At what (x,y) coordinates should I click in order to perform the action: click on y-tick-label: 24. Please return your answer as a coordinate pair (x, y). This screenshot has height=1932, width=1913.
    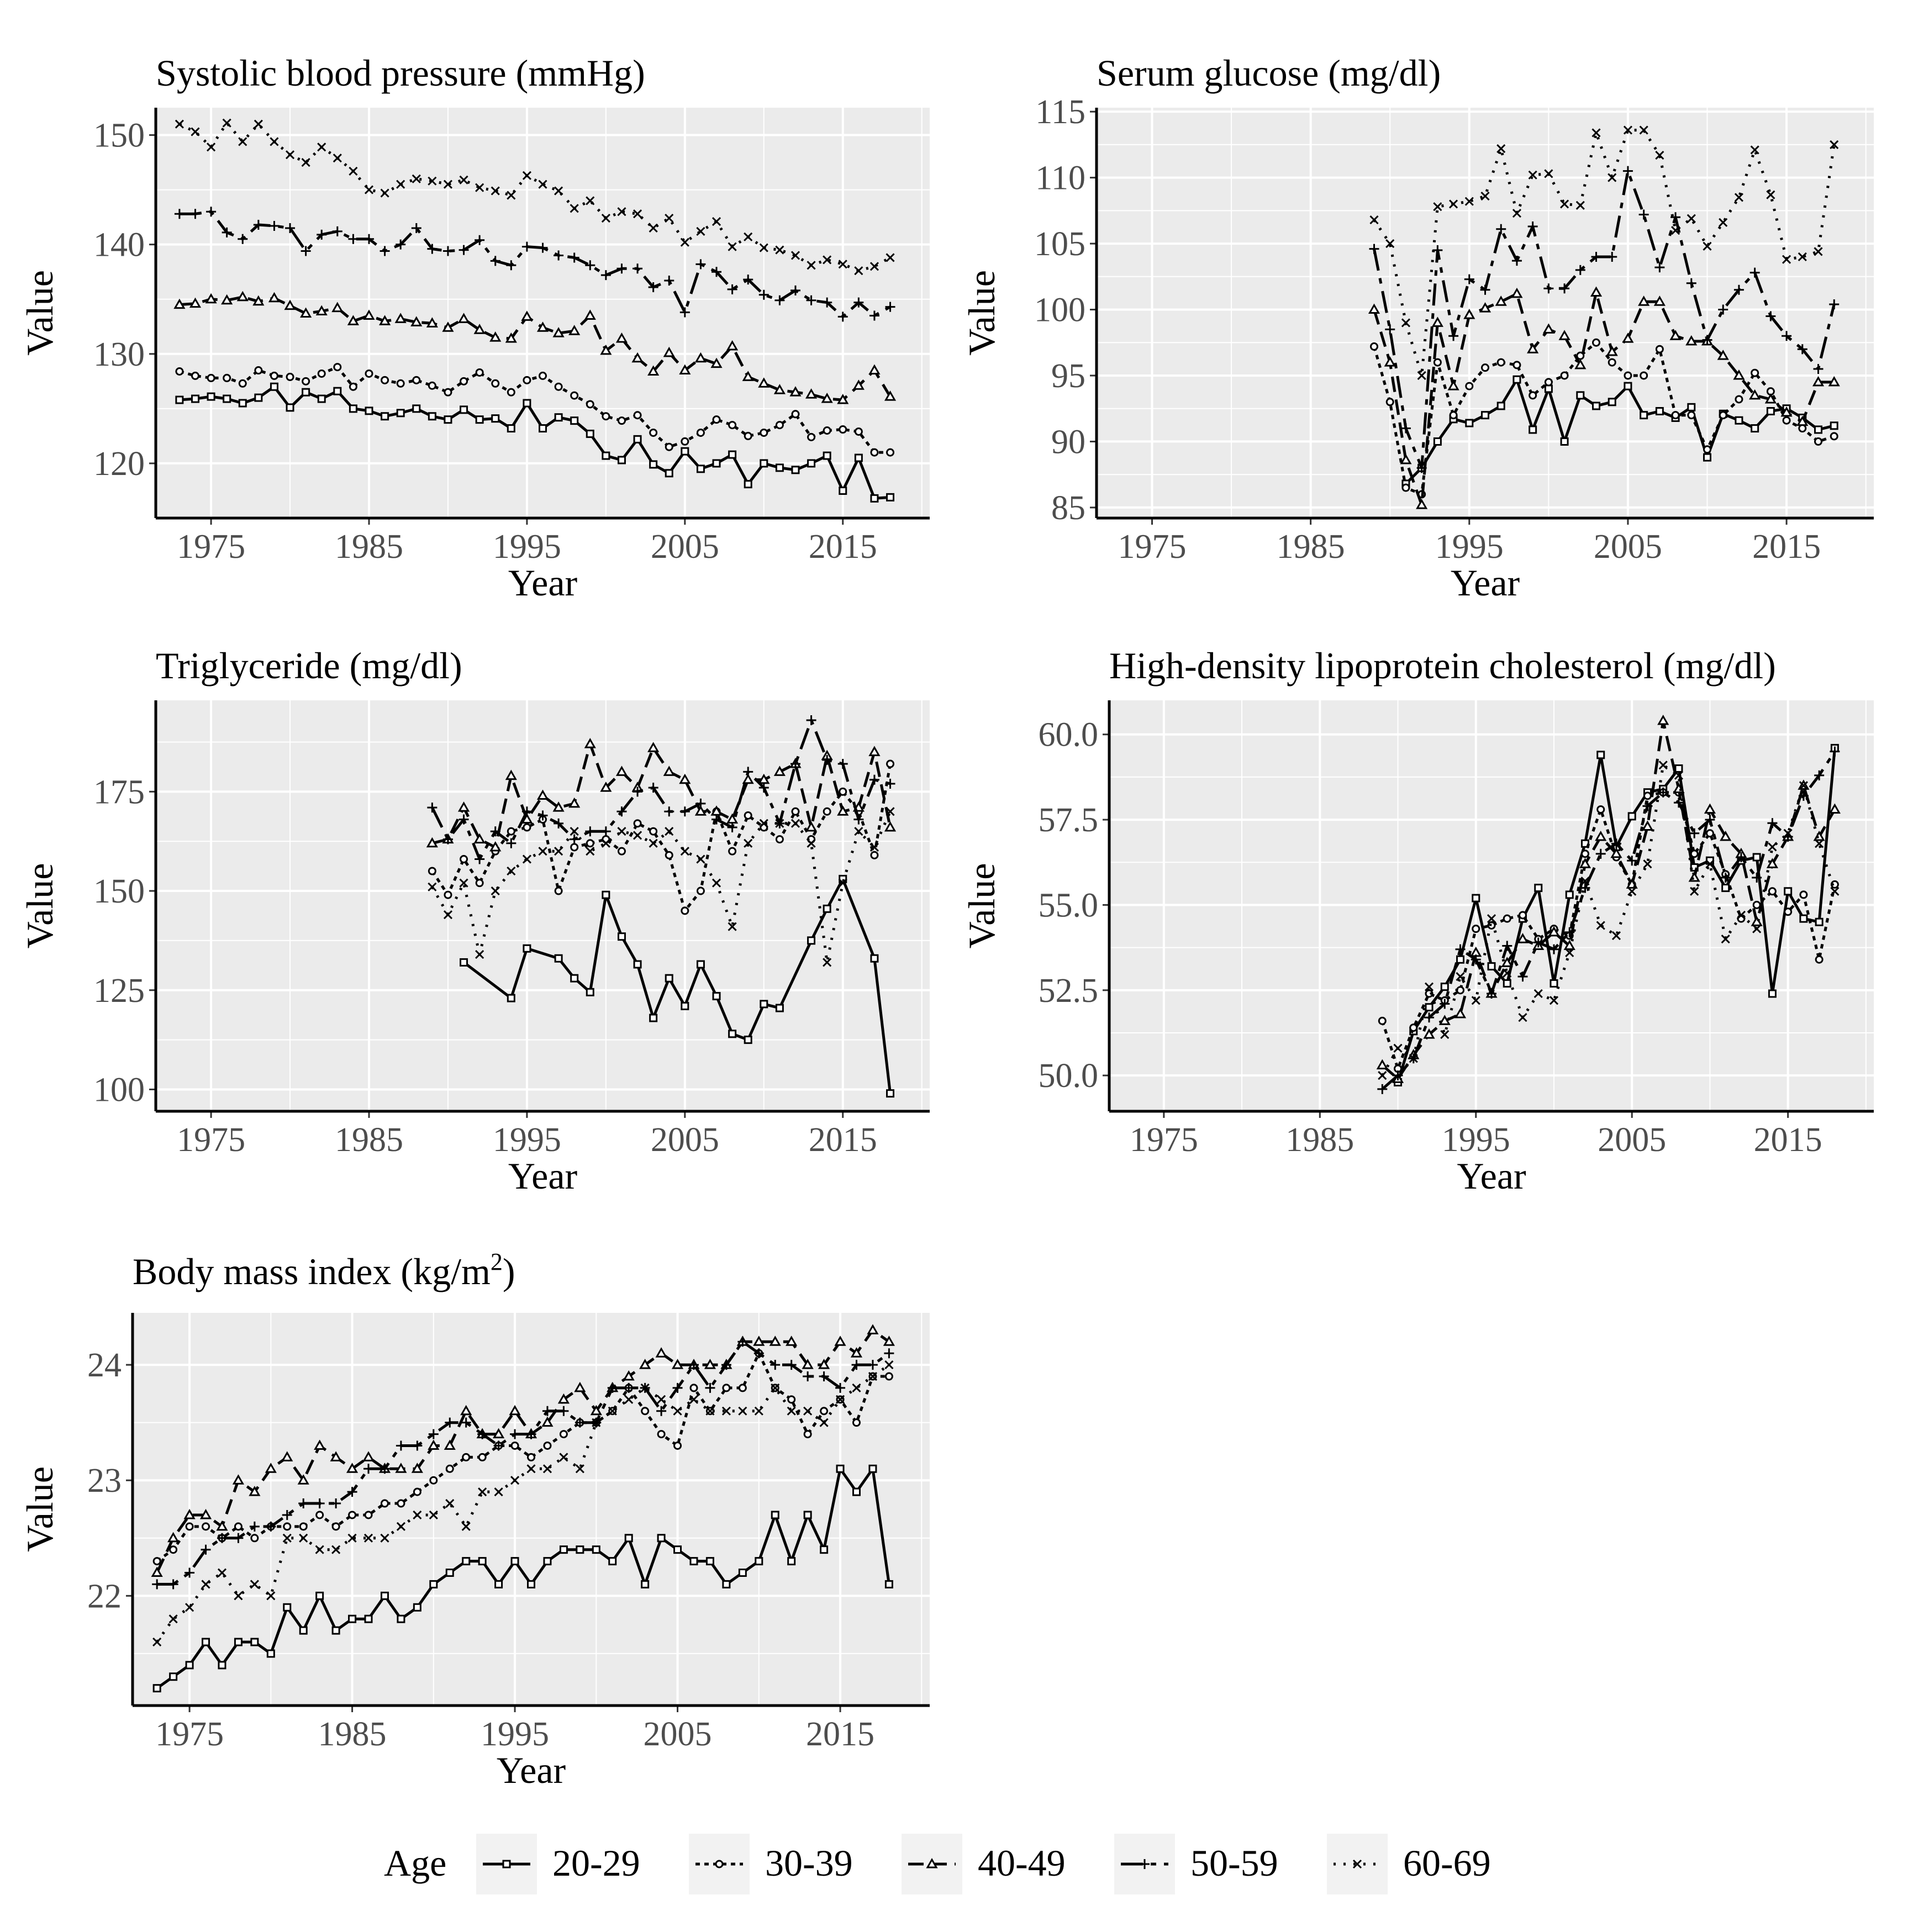
    Looking at the image, I should click on (104, 1365).